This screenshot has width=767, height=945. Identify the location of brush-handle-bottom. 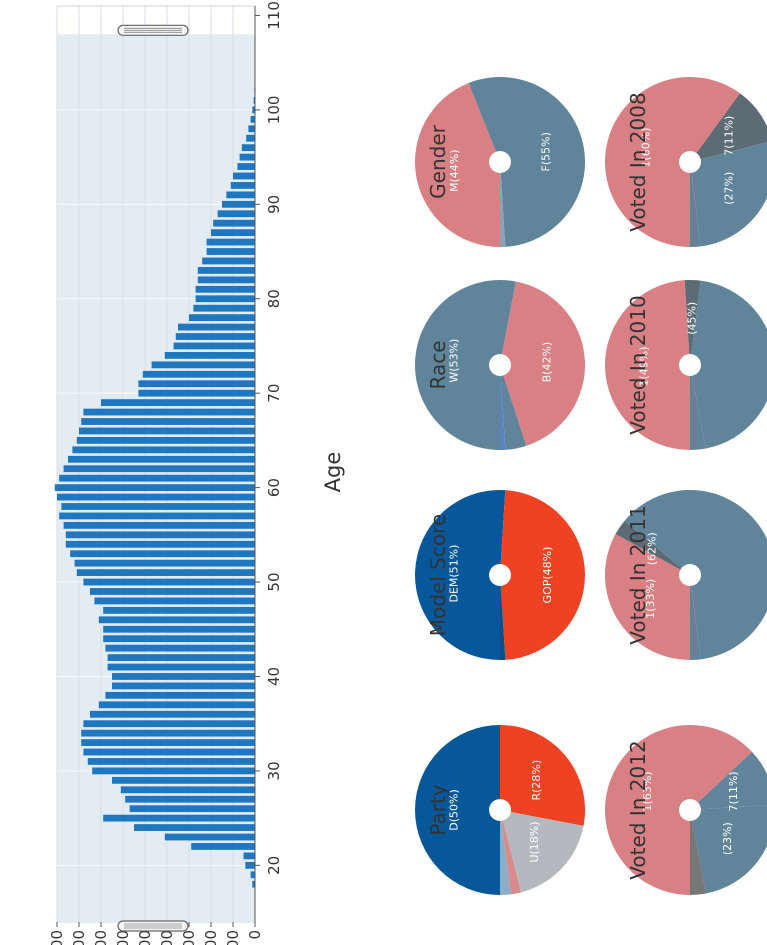
(153, 926).